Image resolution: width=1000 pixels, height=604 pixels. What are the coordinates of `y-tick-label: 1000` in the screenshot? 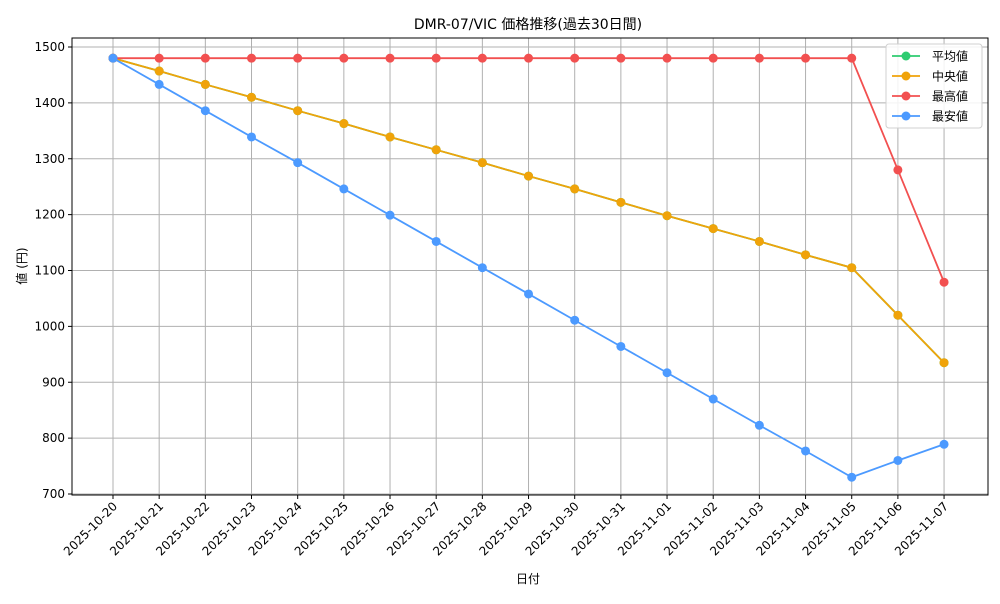 It's located at (49, 326).